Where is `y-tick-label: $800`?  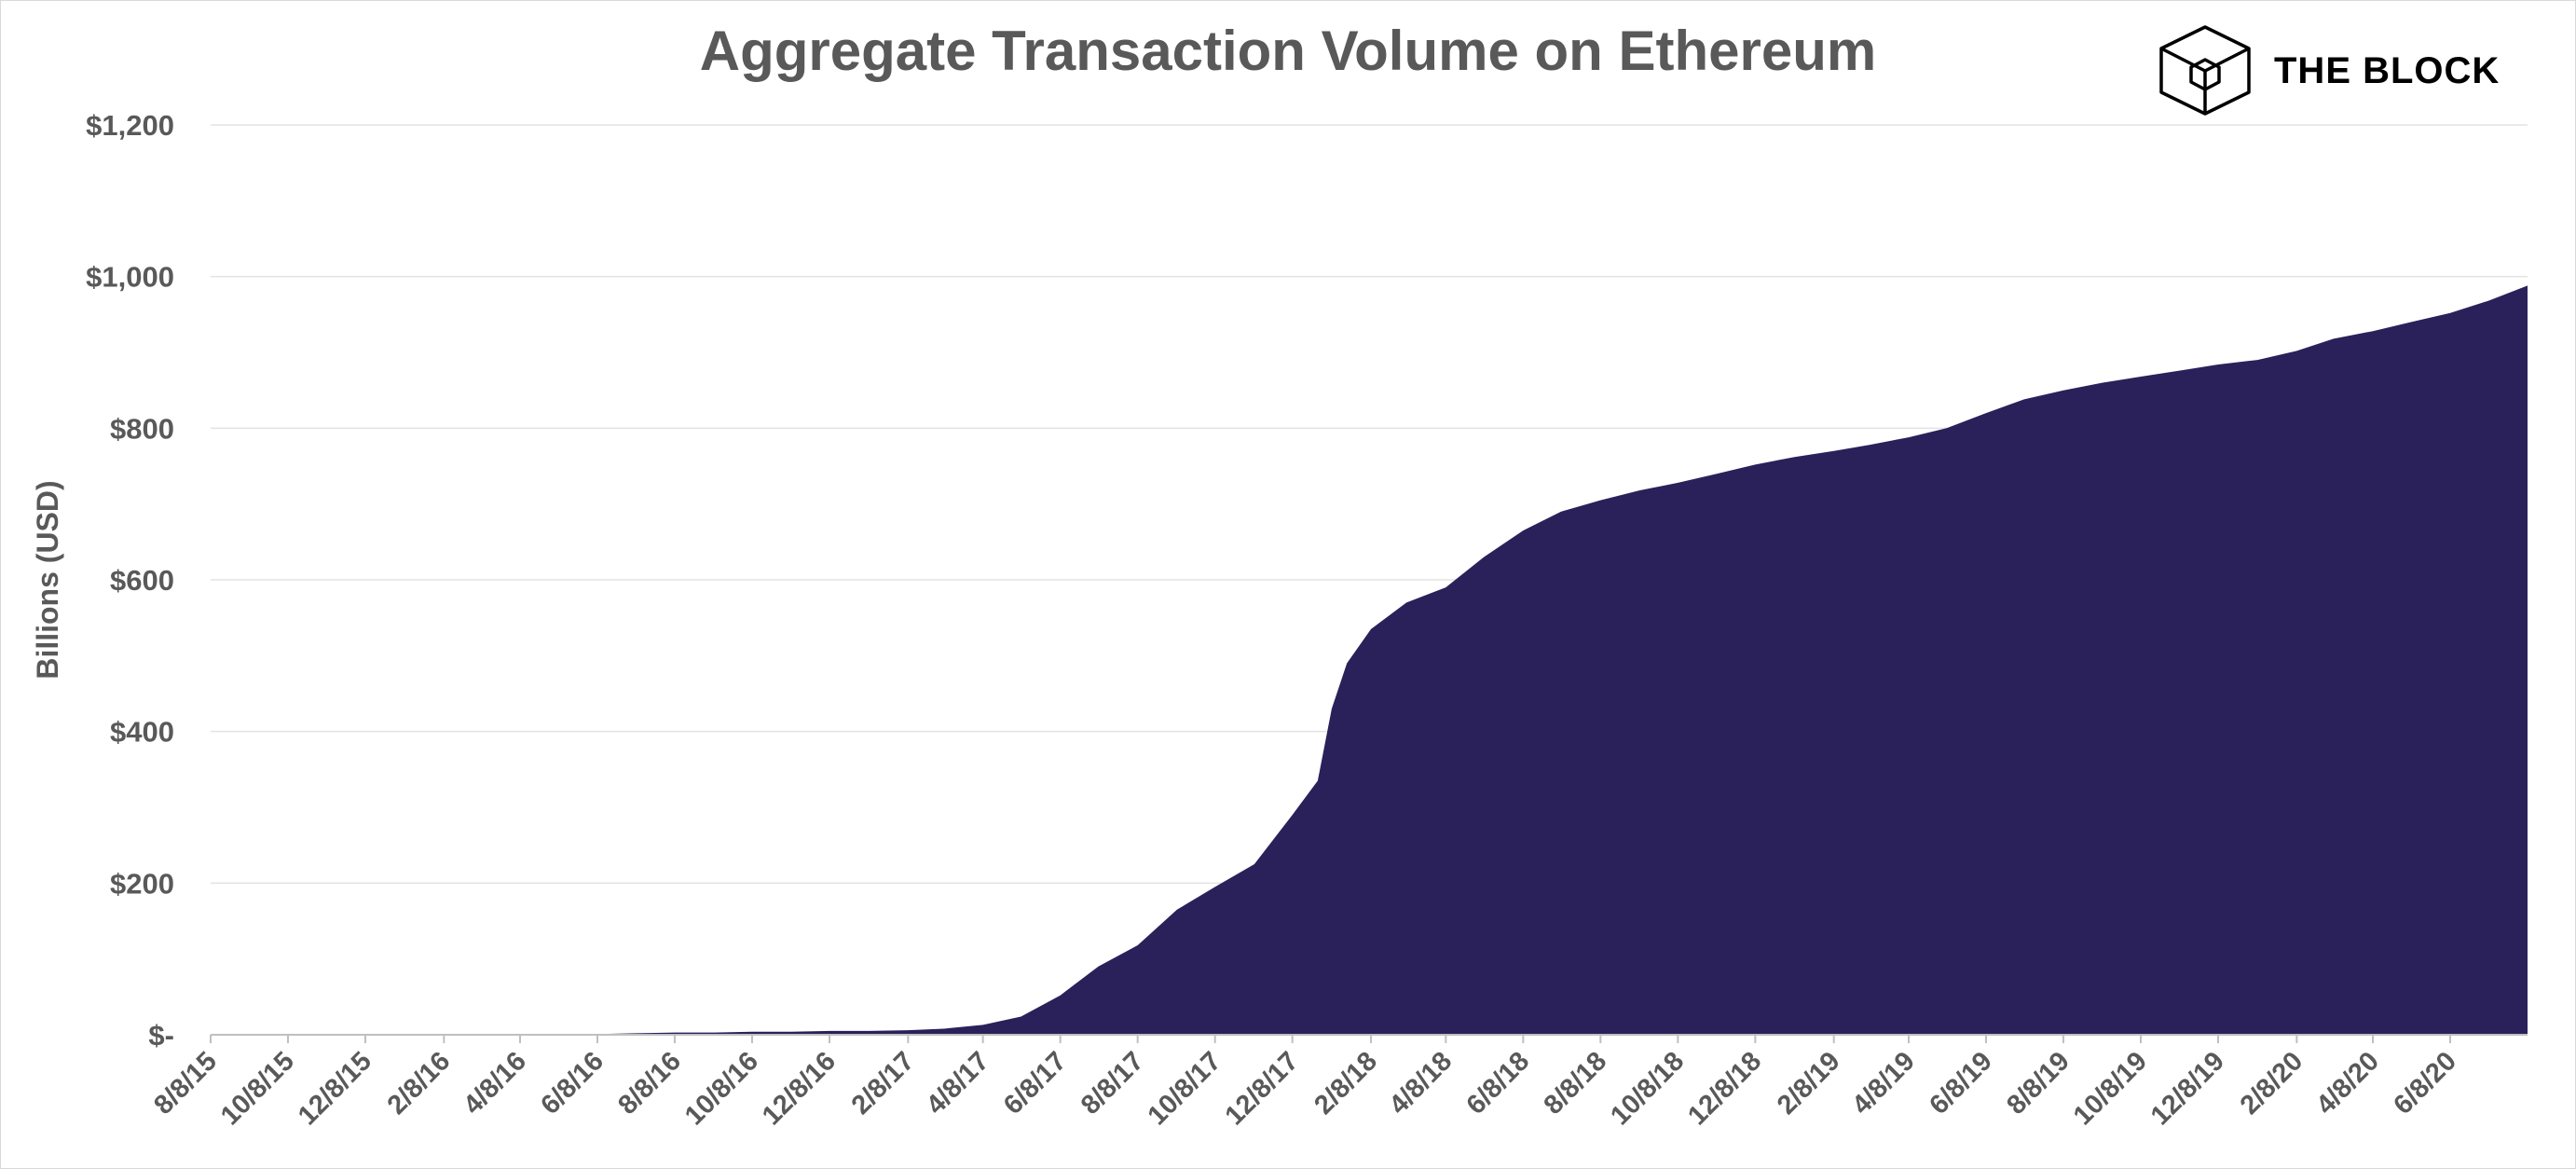 y-tick-label: $800 is located at coordinates (142, 428).